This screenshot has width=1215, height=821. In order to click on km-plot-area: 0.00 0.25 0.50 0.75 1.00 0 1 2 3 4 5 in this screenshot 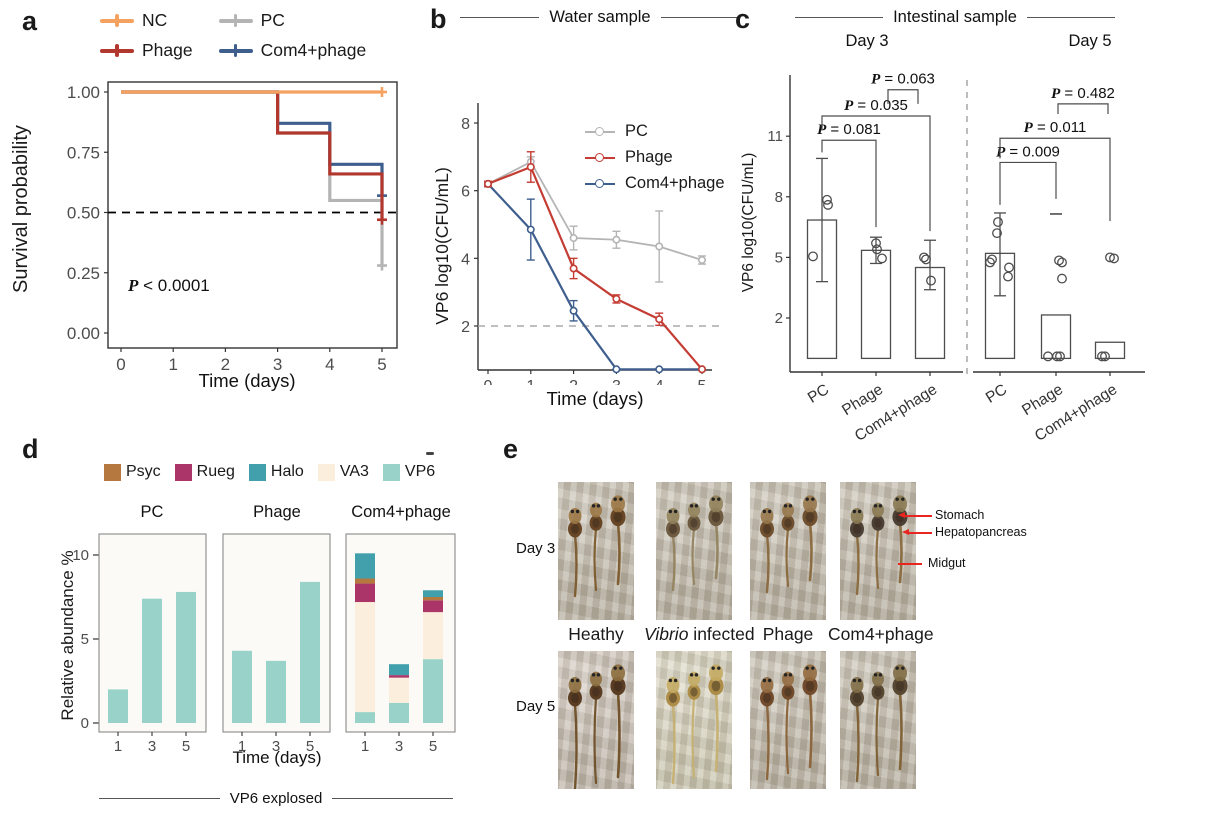, I will do `click(232, 227)`.